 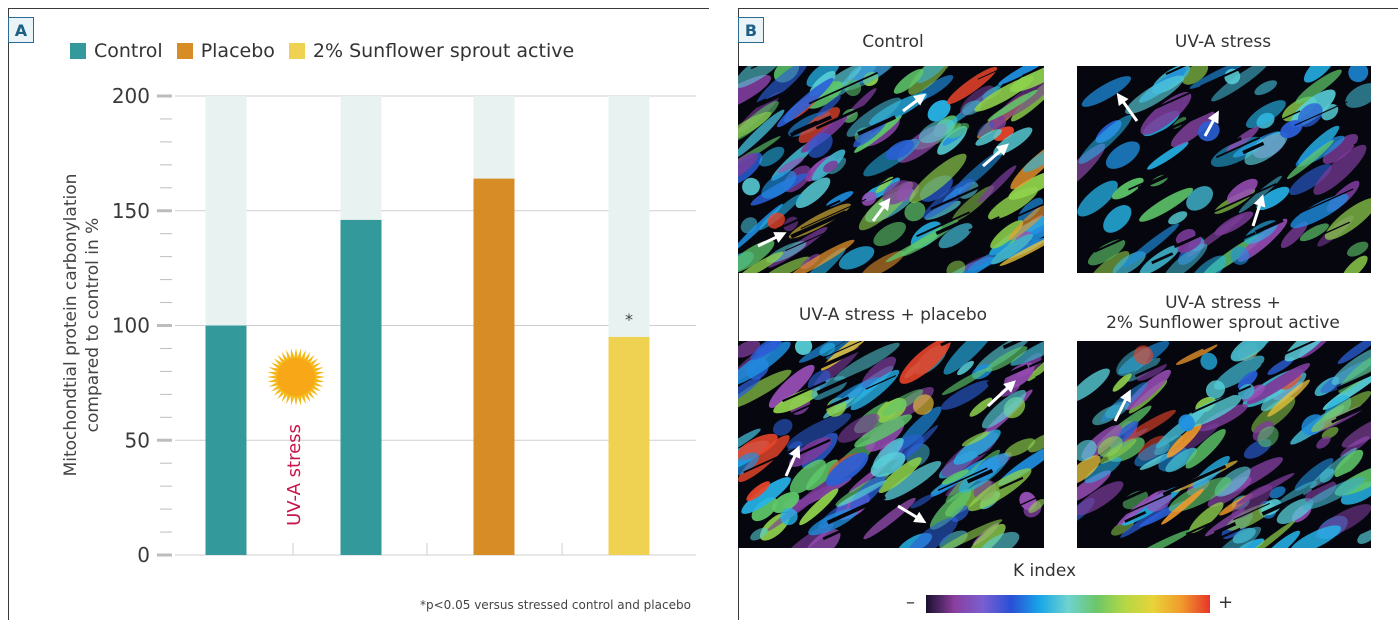 I want to click on image-title-uva-sunflower: UV-A stress + 2% Sunflower sprout active, so click(x=1223, y=313).